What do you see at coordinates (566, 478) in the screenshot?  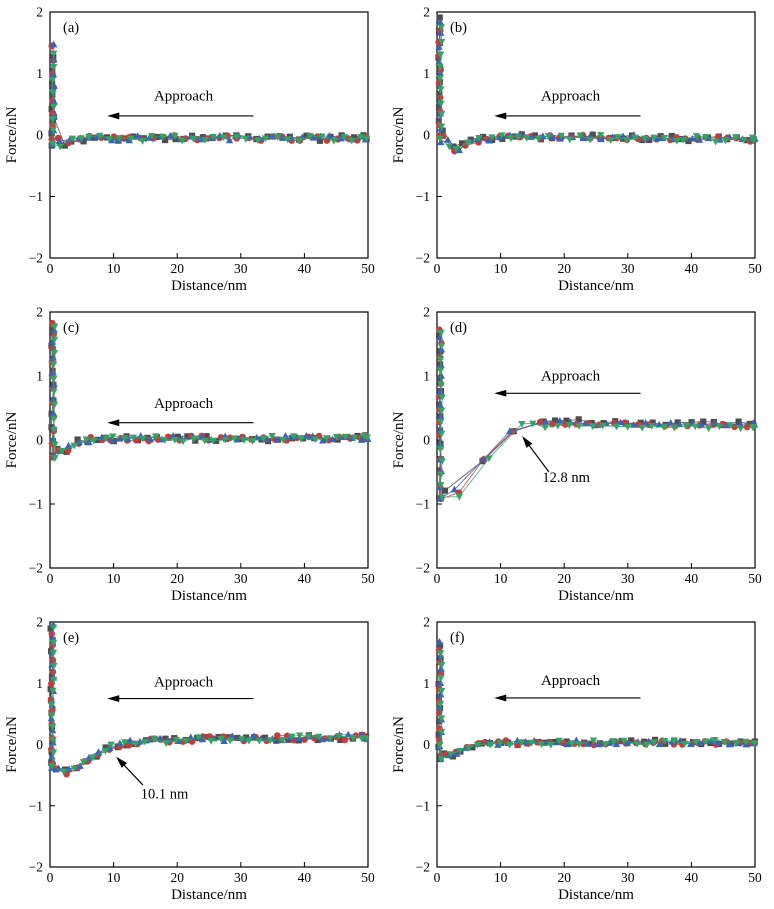 I see `svg-text: 12.8 nm` at bounding box center [566, 478].